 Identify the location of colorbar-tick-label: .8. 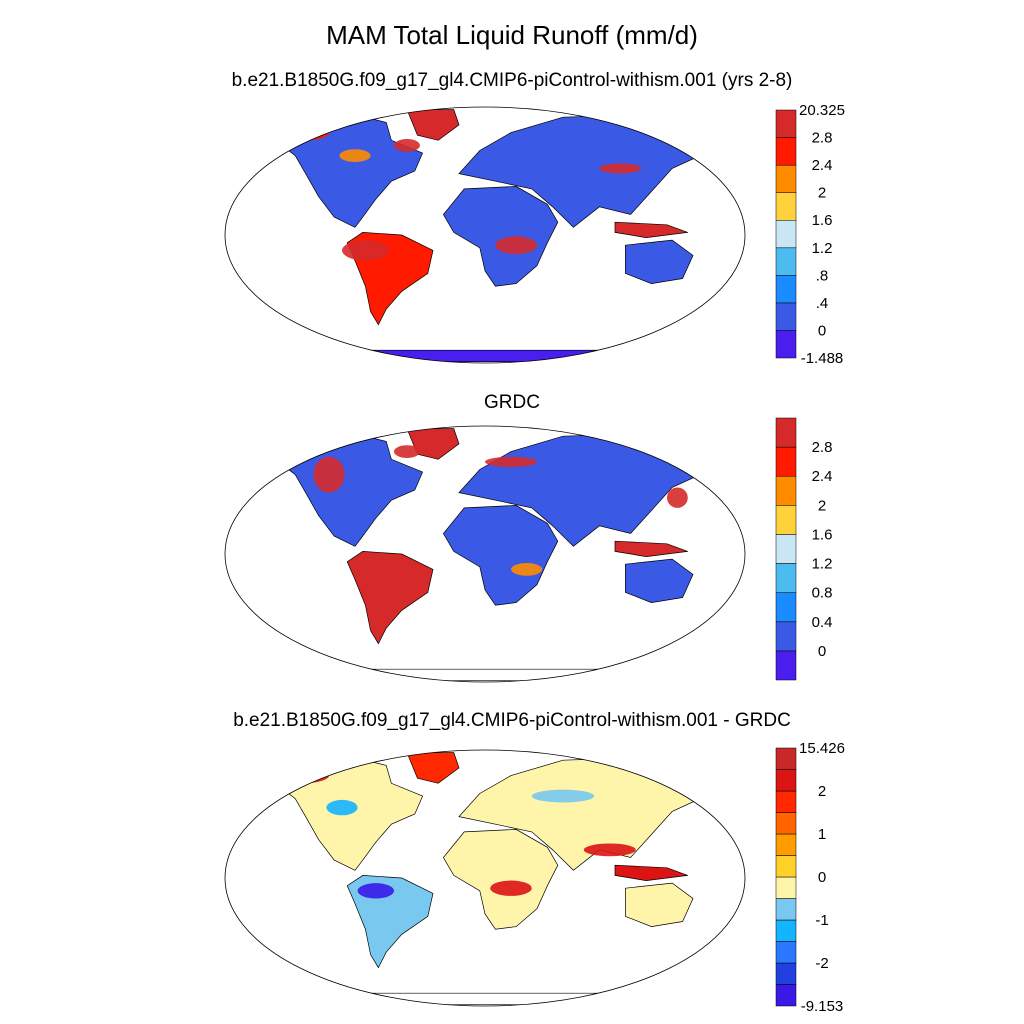
(822, 275).